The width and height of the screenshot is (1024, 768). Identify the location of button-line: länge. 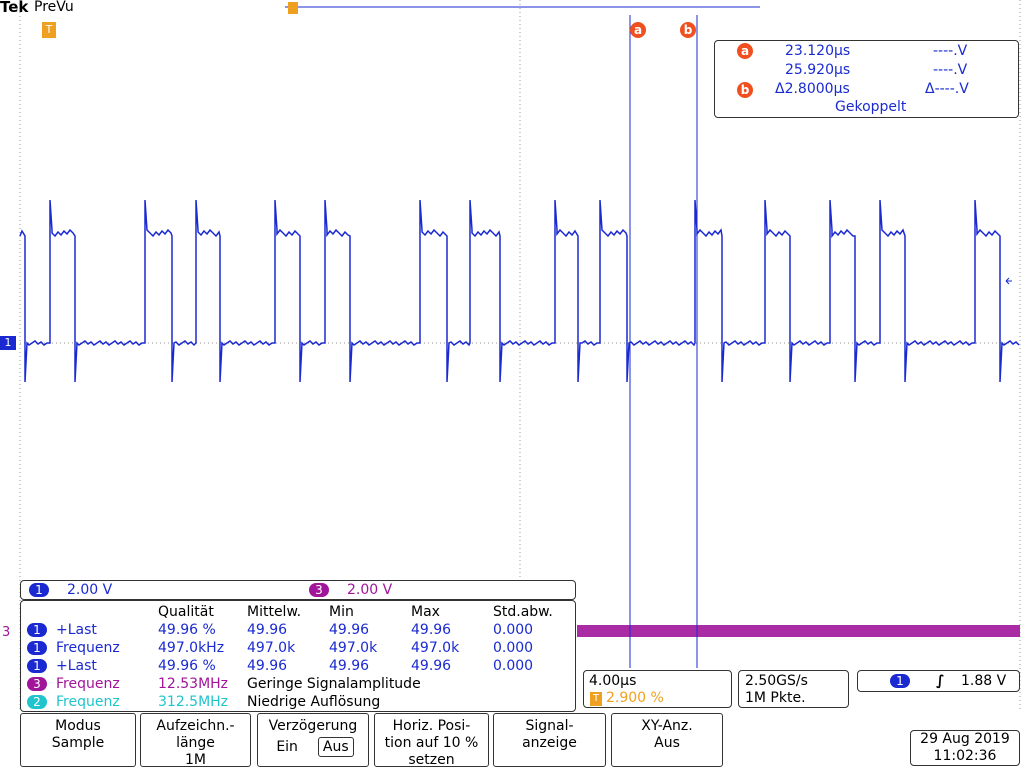
(195, 743).